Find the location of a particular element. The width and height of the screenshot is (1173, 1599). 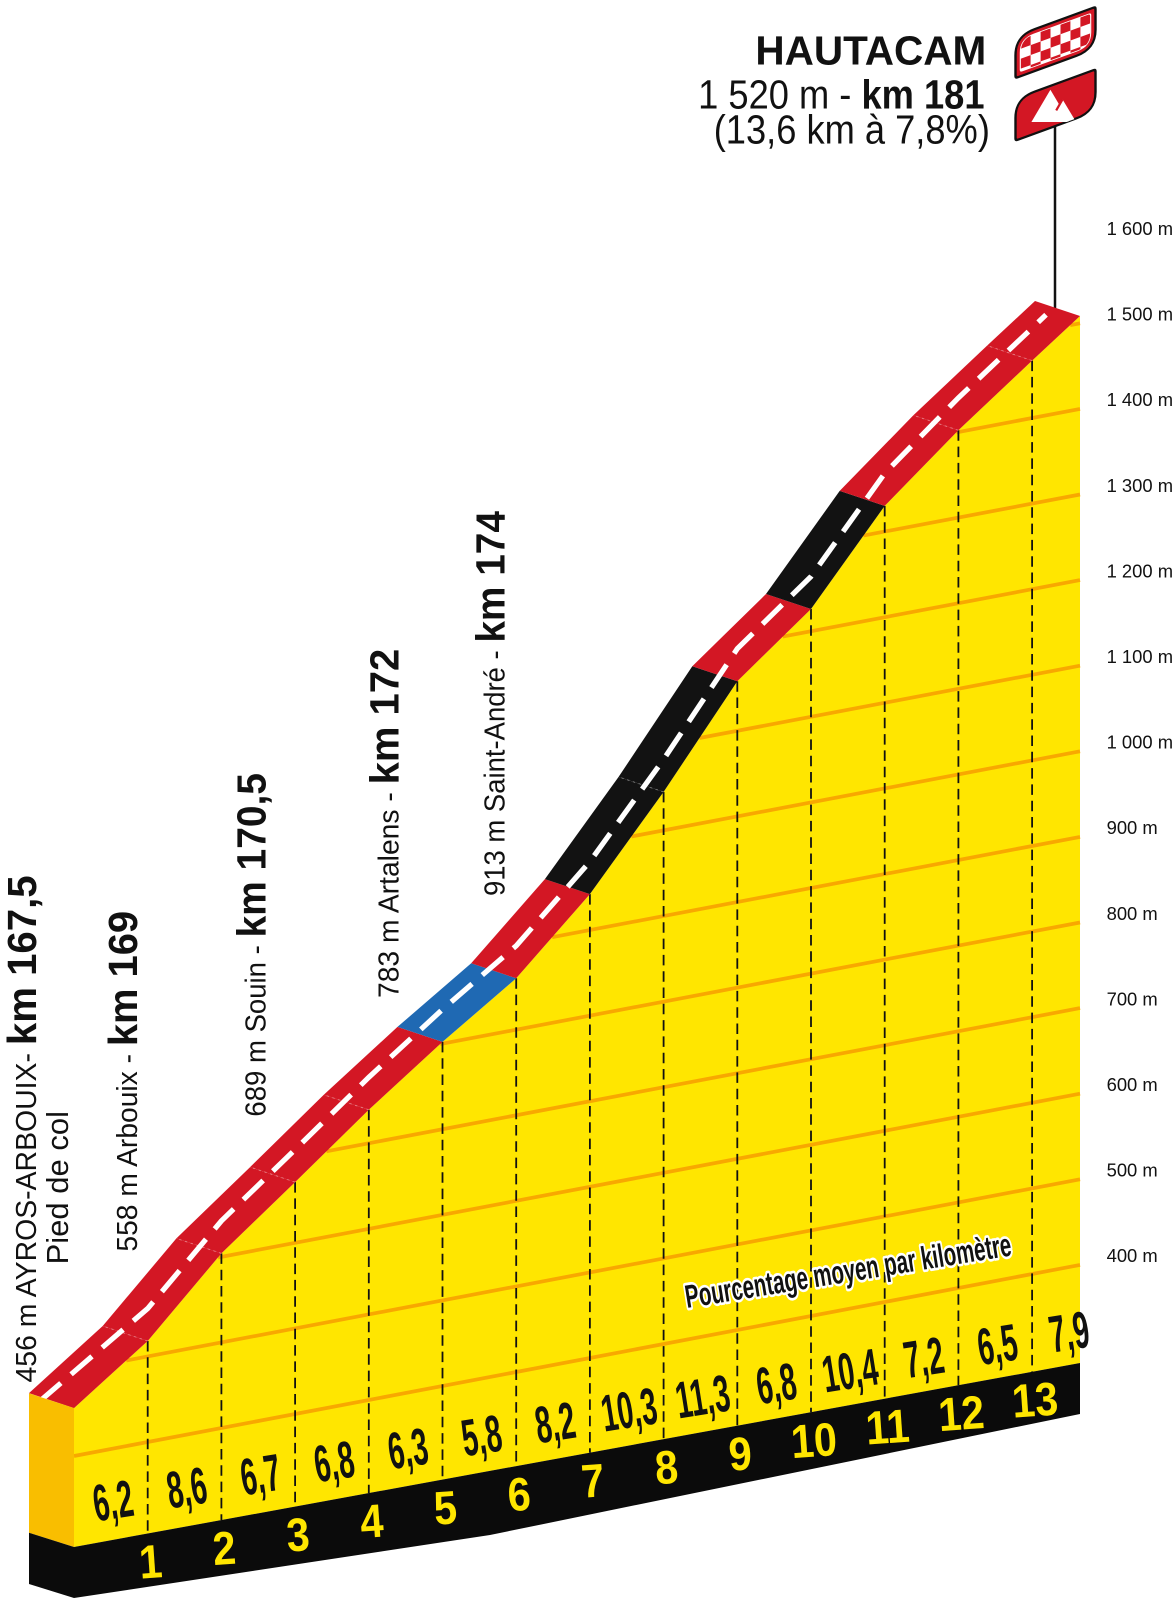

svg-text: 1 300 m is located at coordinates (1140, 485).